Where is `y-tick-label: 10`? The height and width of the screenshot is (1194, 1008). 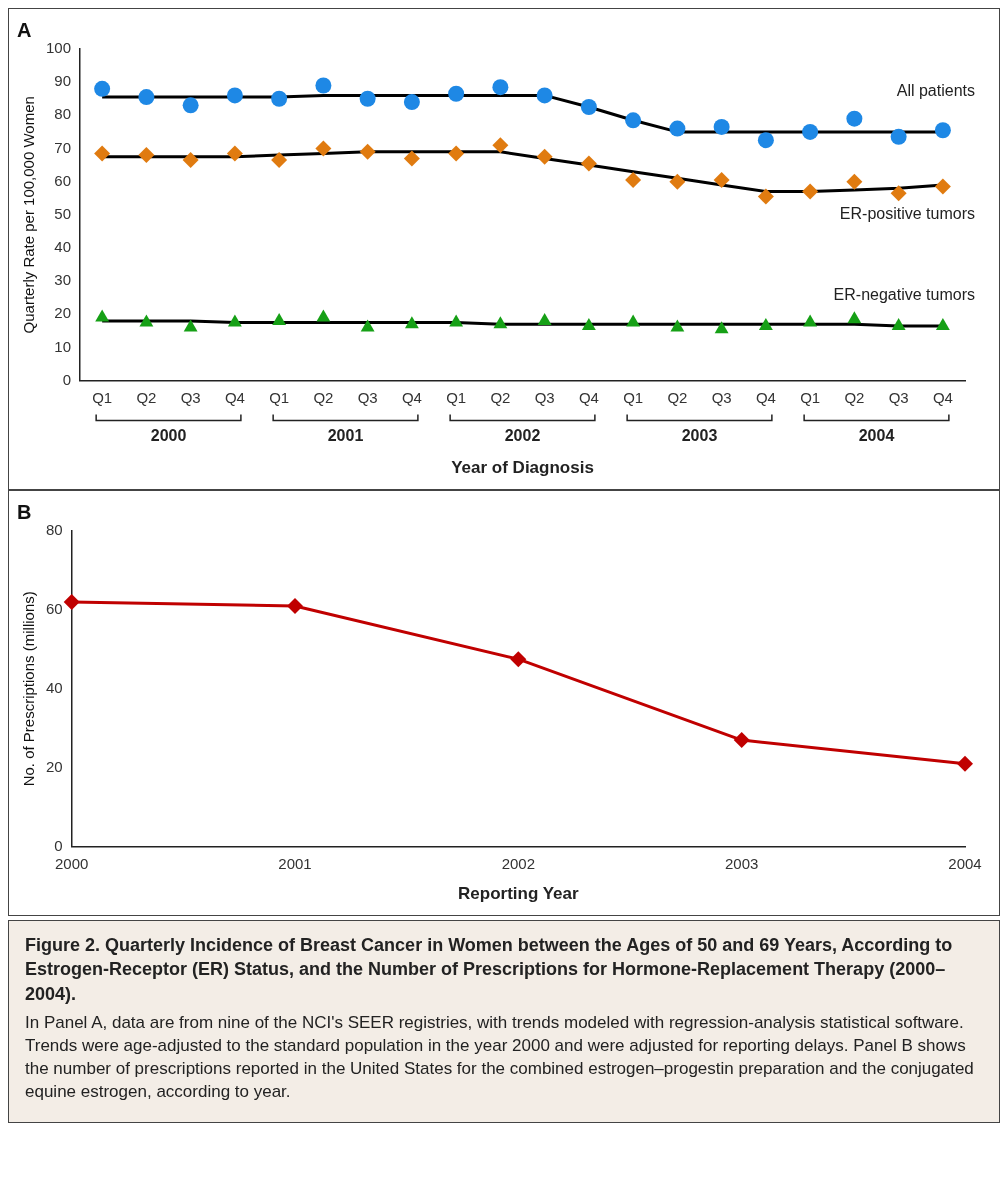 y-tick-label: 10 is located at coordinates (63, 346).